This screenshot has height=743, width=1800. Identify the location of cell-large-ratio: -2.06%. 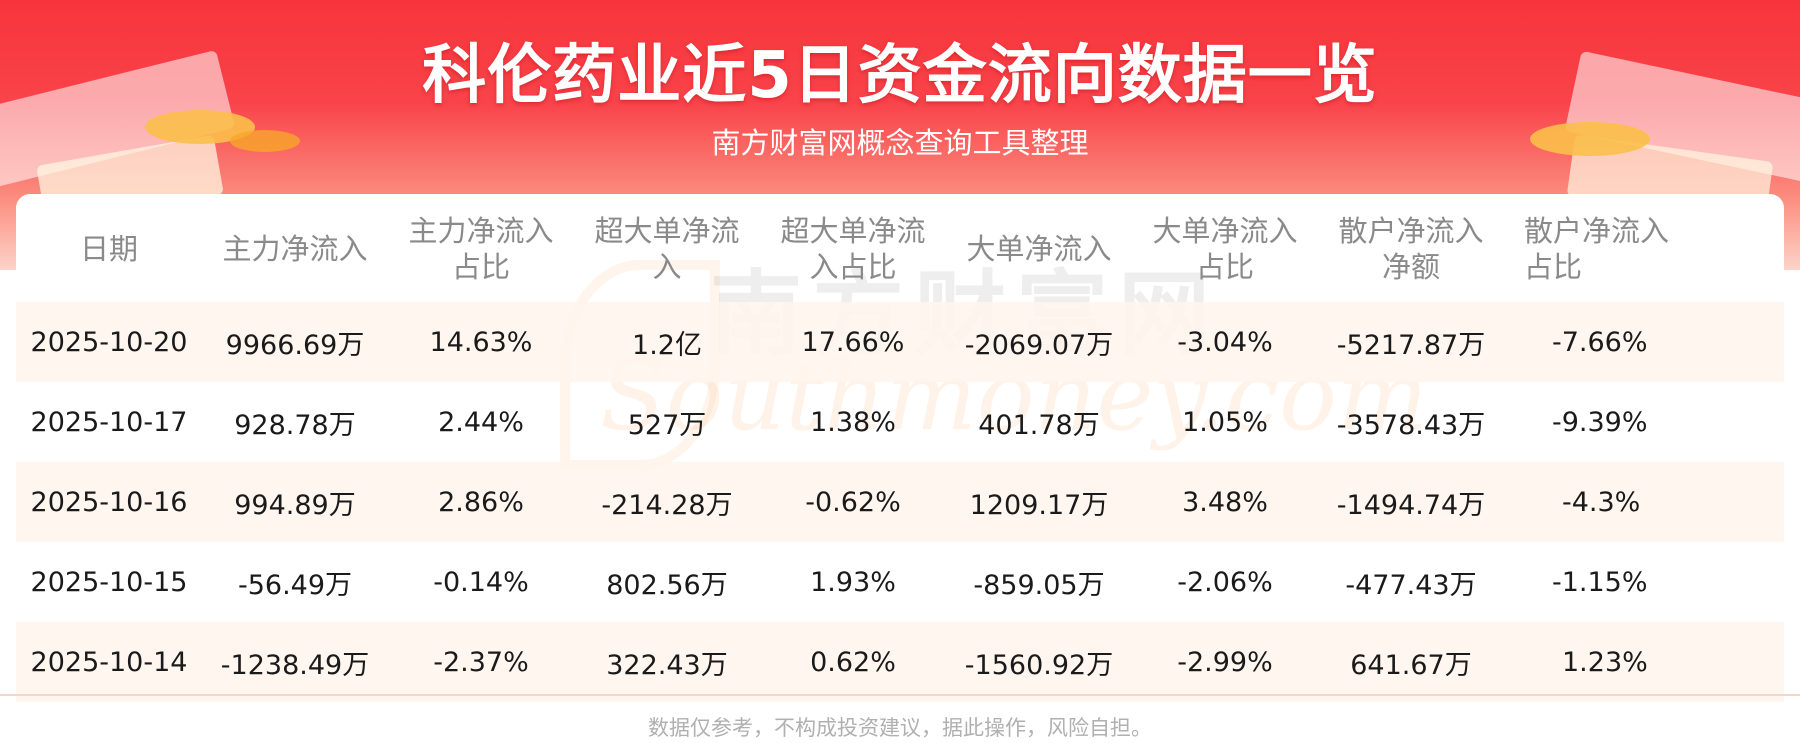
(1225, 582).